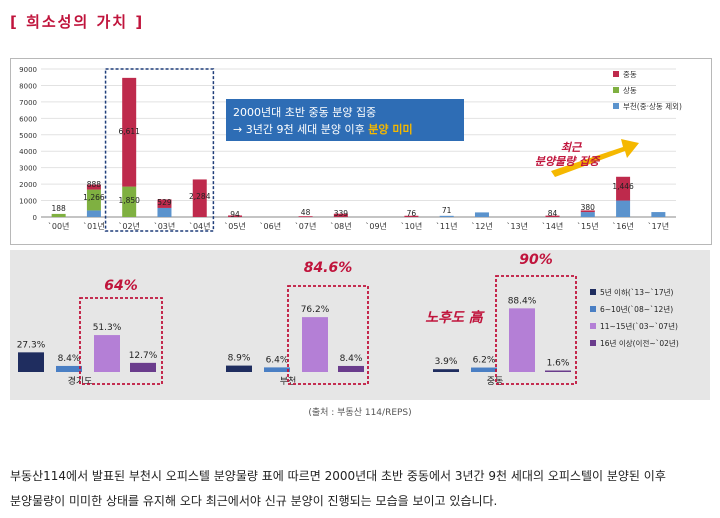  I want to click on y-tick-label: 6000, so click(28, 119).